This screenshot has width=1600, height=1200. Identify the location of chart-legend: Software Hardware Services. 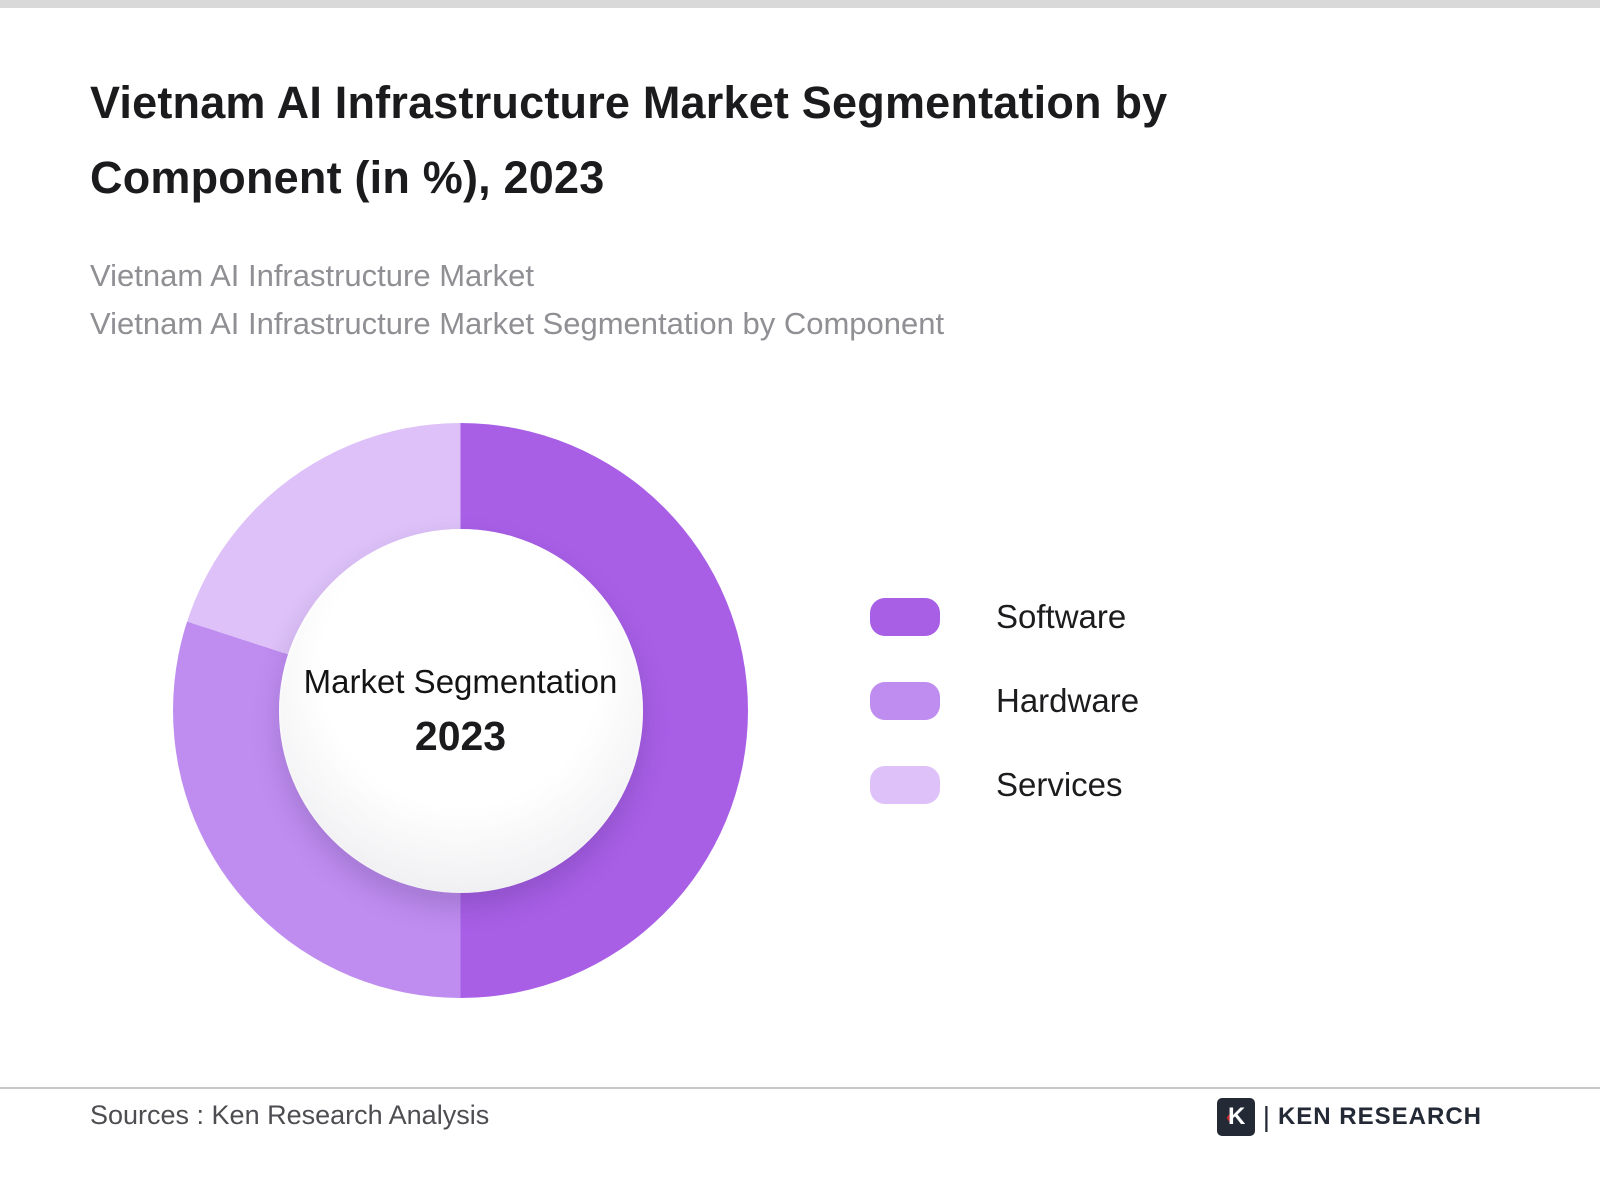
(1004, 701).